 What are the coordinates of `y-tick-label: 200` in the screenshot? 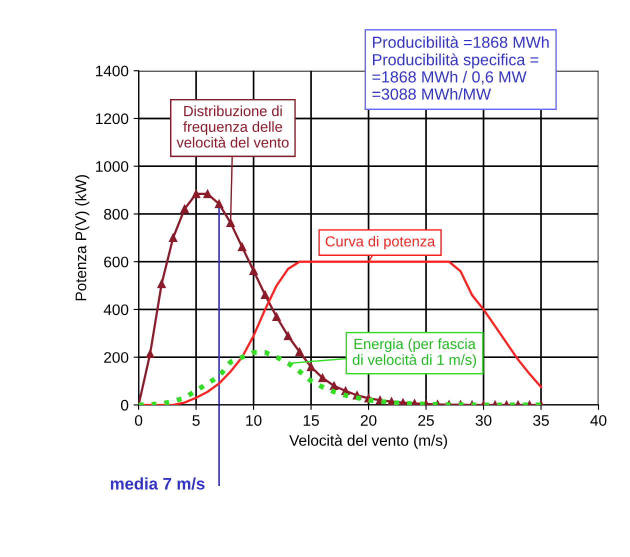 It's located at (116, 357).